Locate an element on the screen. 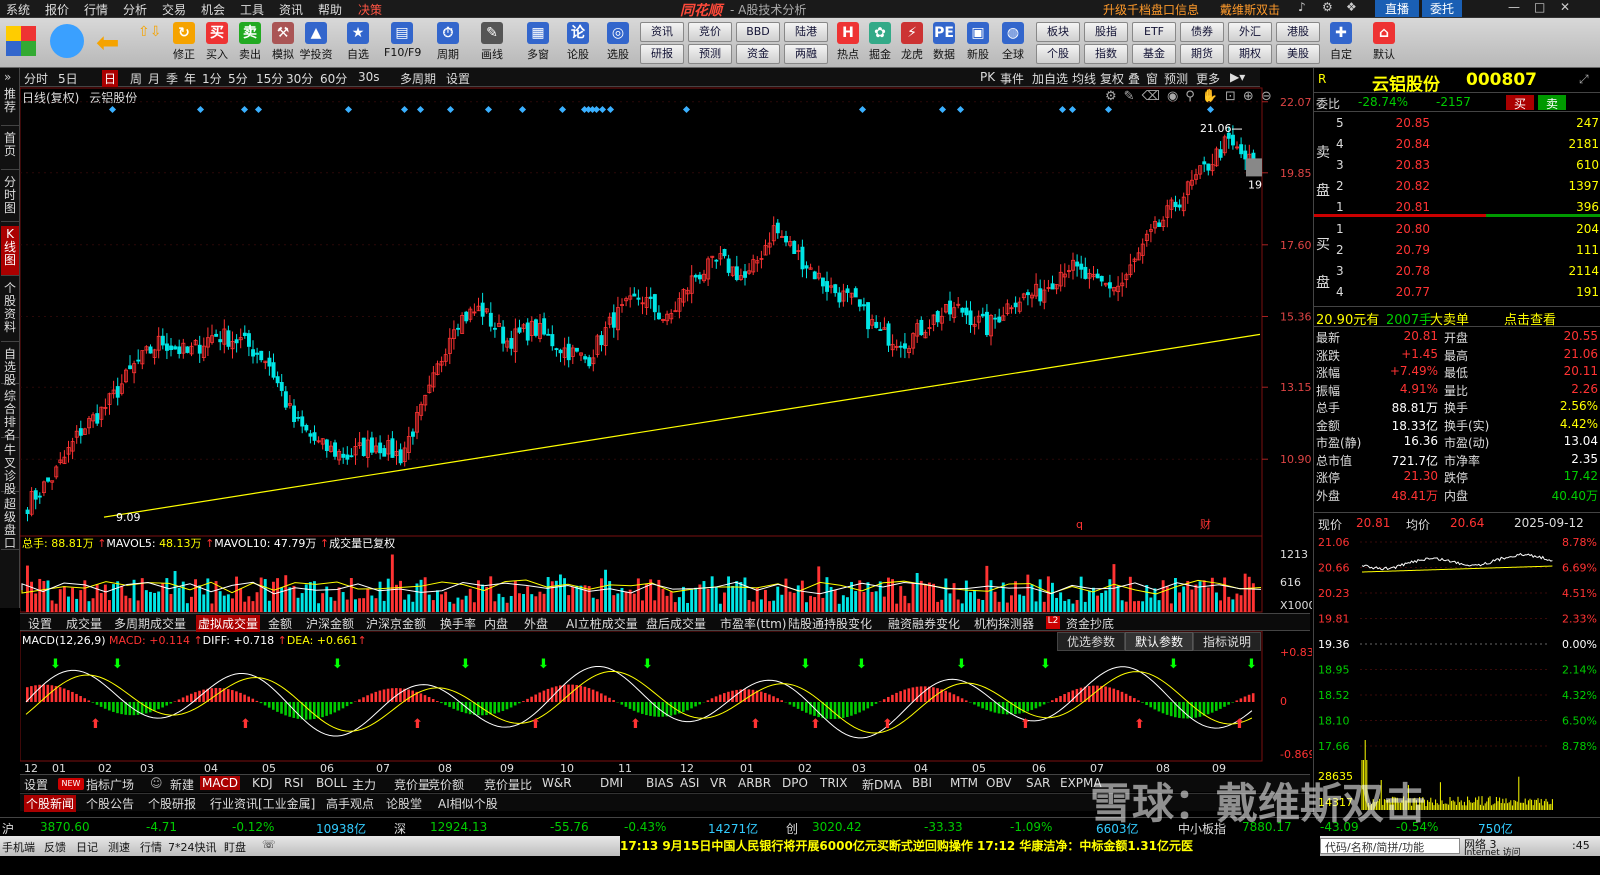  toolbar-button-15: PE 数据 is located at coordinates (944, 43).